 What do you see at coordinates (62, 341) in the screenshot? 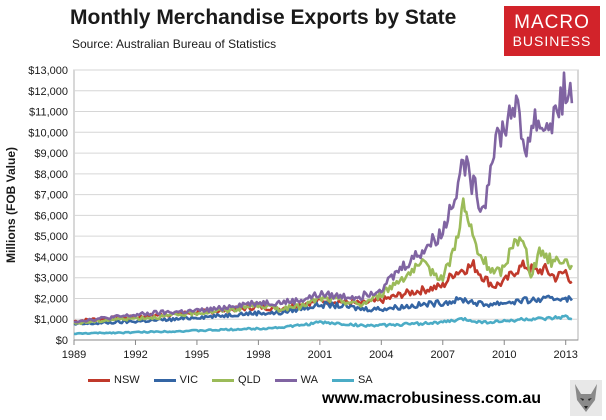
I see `y-tick-label: $0` at bounding box center [62, 341].